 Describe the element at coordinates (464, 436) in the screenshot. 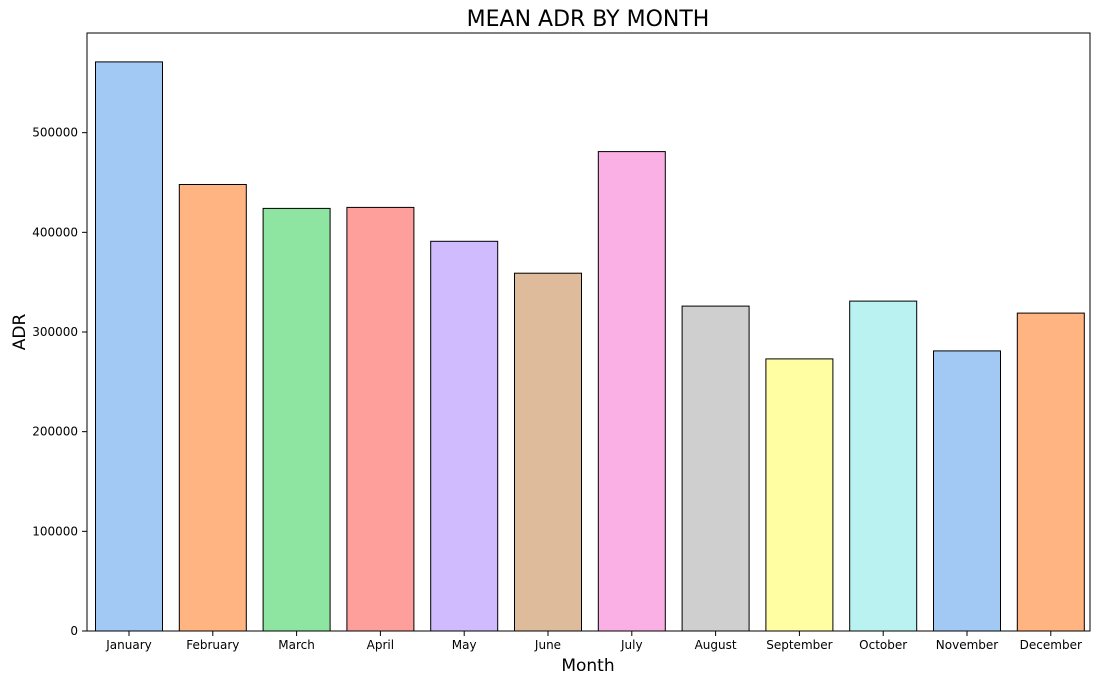

I see `bar-may` at that location.